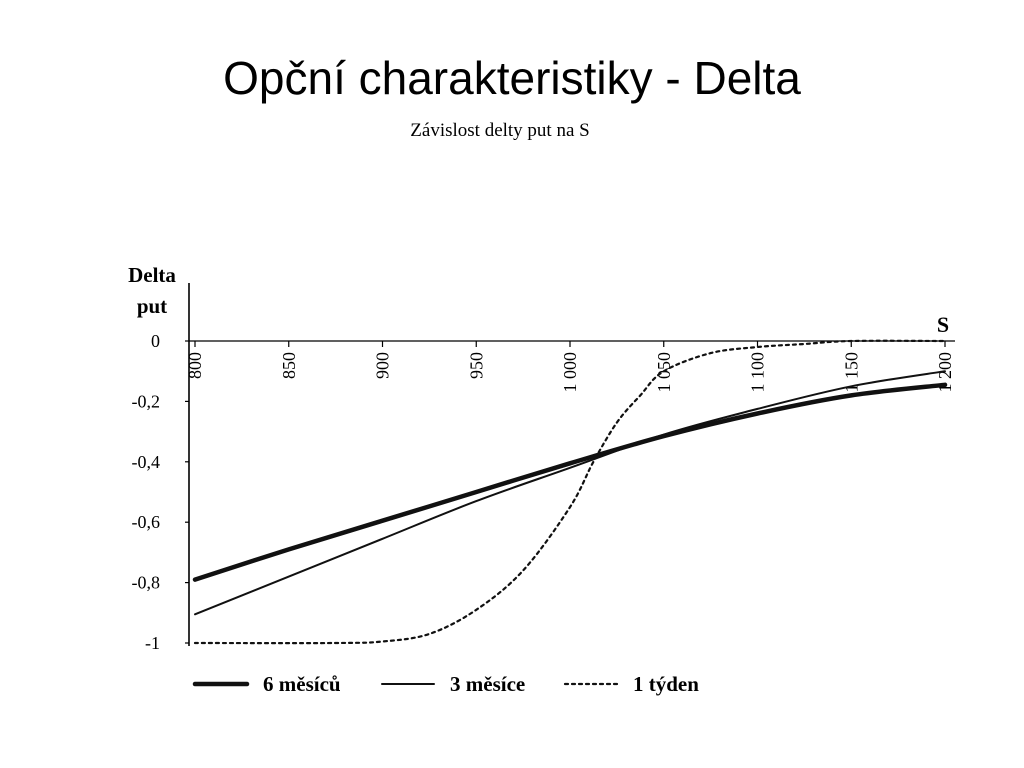 This screenshot has width=1024, height=768. Describe the element at coordinates (155, 341) in the screenshot. I see `y-tick-label: 0` at that location.